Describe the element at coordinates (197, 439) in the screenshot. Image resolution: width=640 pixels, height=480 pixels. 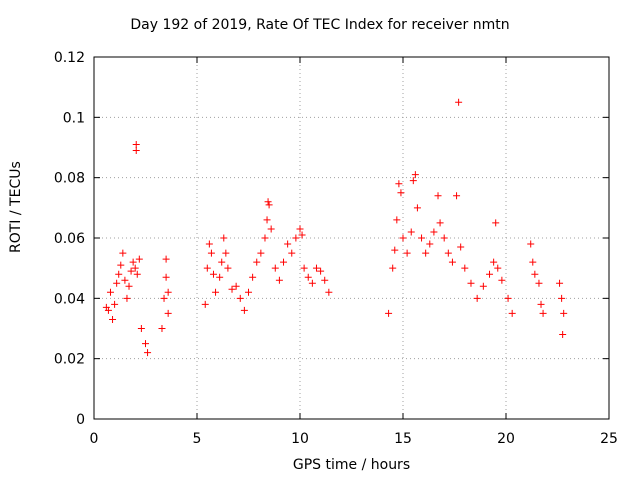
I see `x-tick-label: 5` at that location.